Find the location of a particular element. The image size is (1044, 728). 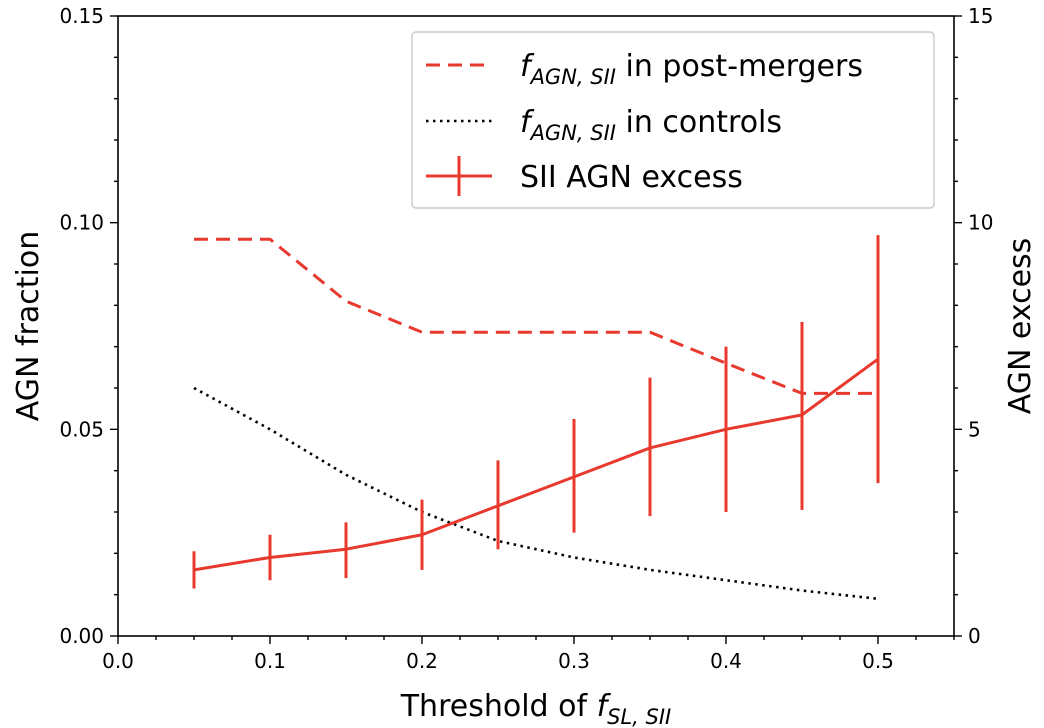

y-axis-title-left: AGN fraction is located at coordinates (28, 326).